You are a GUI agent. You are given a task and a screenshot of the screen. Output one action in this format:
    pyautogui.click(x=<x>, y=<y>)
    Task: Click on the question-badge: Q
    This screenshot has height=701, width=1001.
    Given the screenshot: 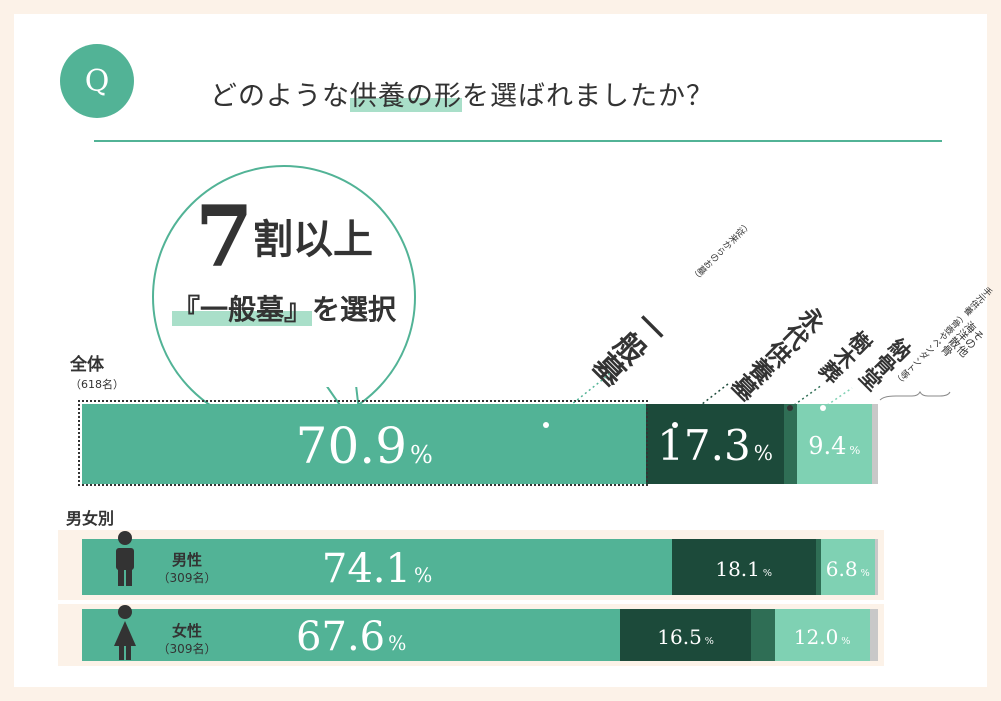 What is the action you would take?
    pyautogui.click(x=97, y=81)
    